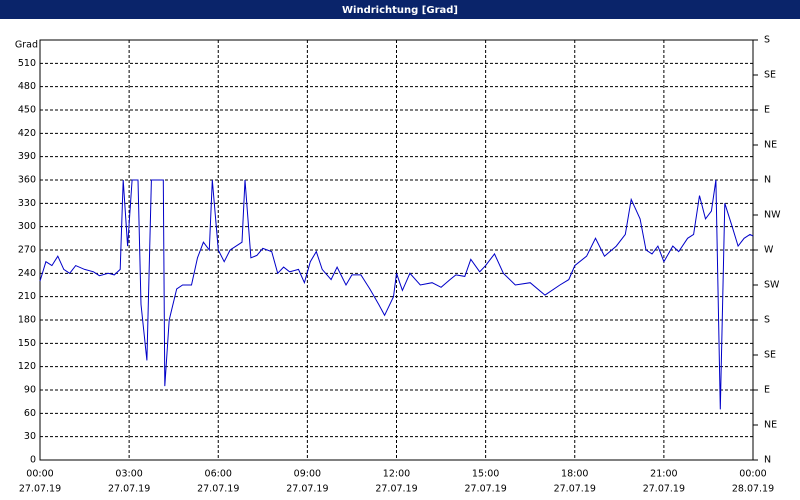 The width and height of the screenshot is (800, 500). I want to click on x-tick-label: 15:00, so click(485, 474).